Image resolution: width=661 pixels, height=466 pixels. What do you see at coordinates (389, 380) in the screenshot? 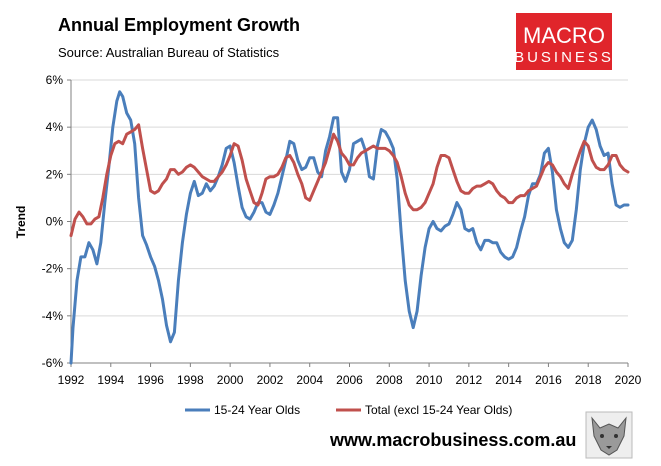
I see `x-tick-label: 2008` at bounding box center [389, 380].